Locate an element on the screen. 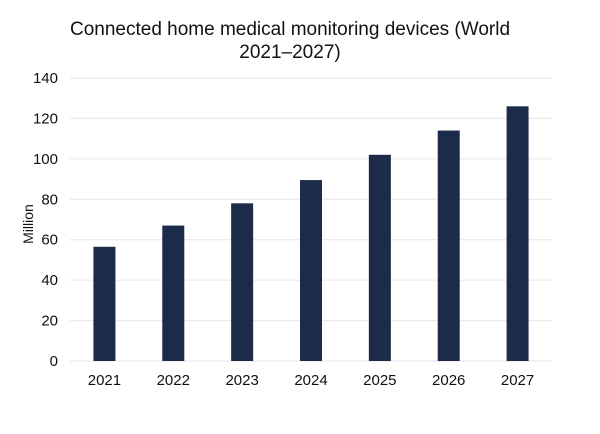  bar-2024 is located at coordinates (311, 270).